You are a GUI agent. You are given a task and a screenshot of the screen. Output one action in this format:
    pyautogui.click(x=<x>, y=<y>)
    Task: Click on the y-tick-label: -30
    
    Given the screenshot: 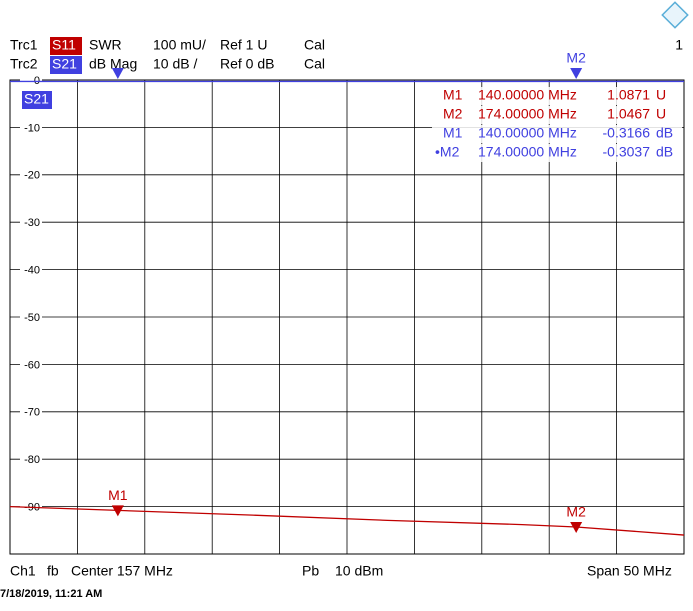 What is the action you would take?
    pyautogui.click(x=32, y=223)
    